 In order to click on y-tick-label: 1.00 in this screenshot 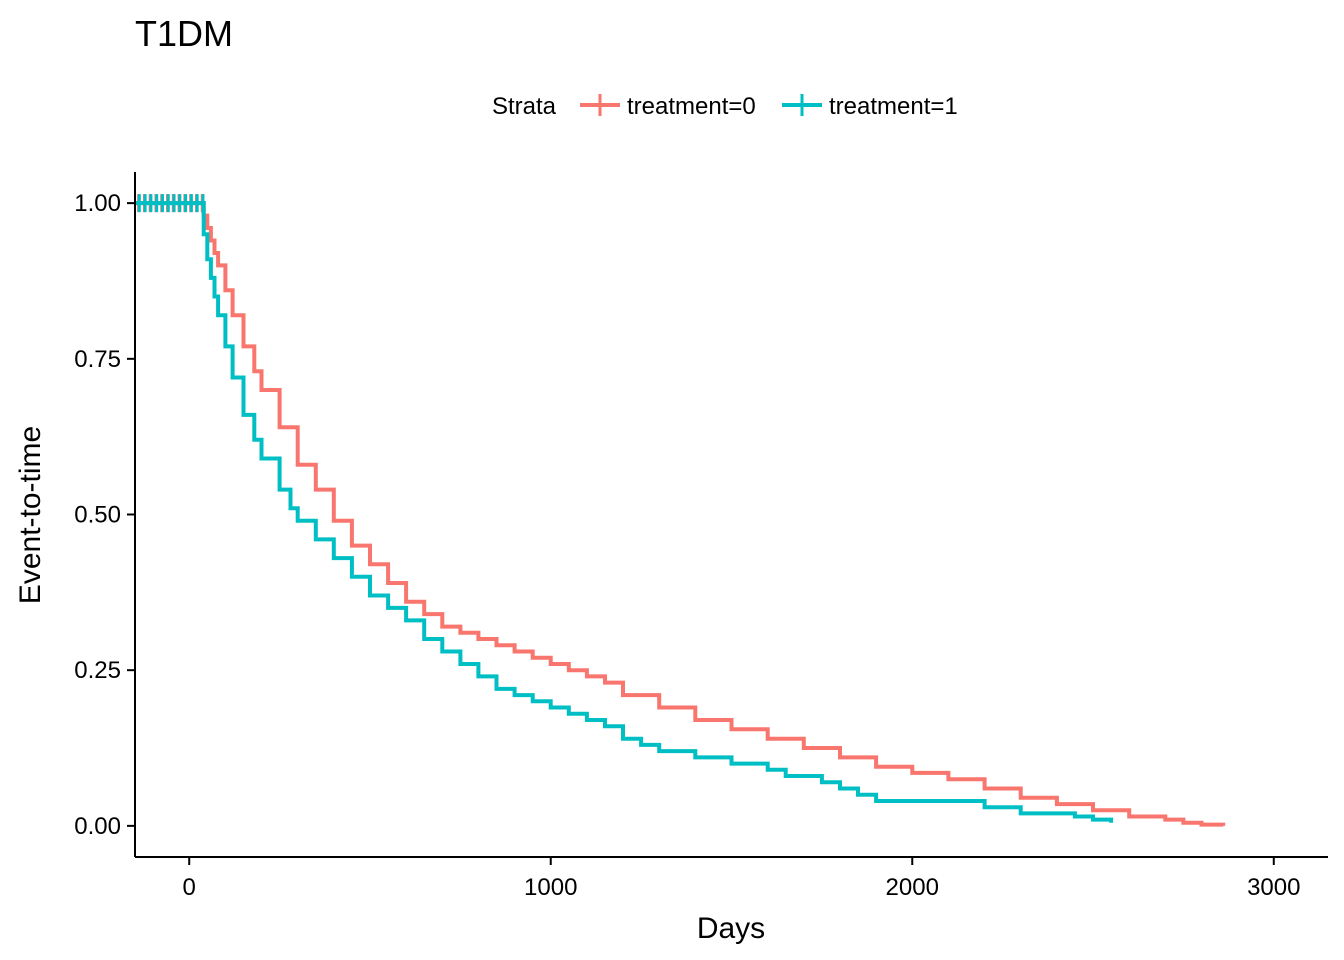, I will do `click(97, 203)`.